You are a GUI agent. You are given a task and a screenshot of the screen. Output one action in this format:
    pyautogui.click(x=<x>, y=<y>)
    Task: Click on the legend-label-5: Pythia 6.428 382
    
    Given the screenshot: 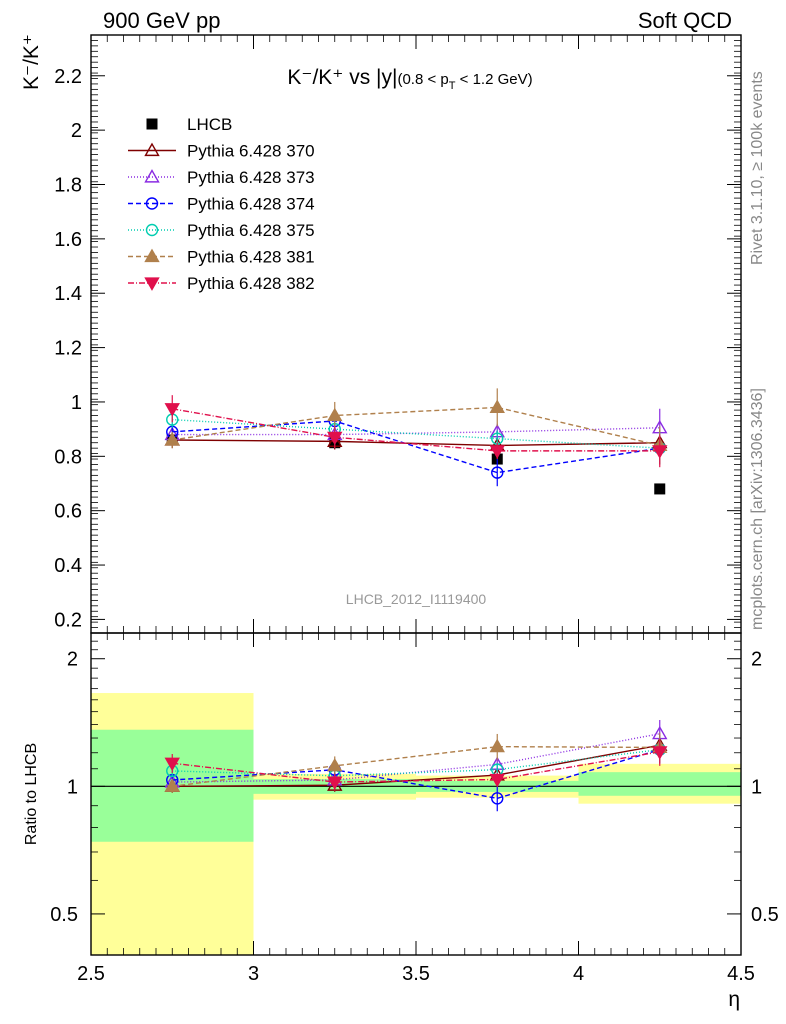 What is the action you would take?
    pyautogui.click(x=251, y=283)
    